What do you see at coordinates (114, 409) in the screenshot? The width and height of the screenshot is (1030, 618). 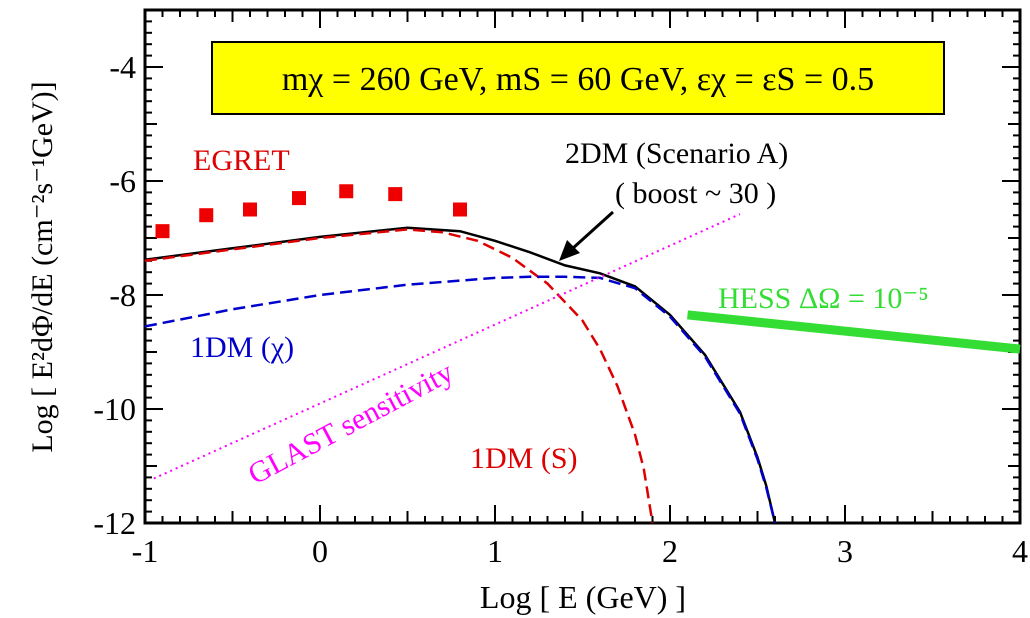 I see `y-tick-label: -10` at bounding box center [114, 409].